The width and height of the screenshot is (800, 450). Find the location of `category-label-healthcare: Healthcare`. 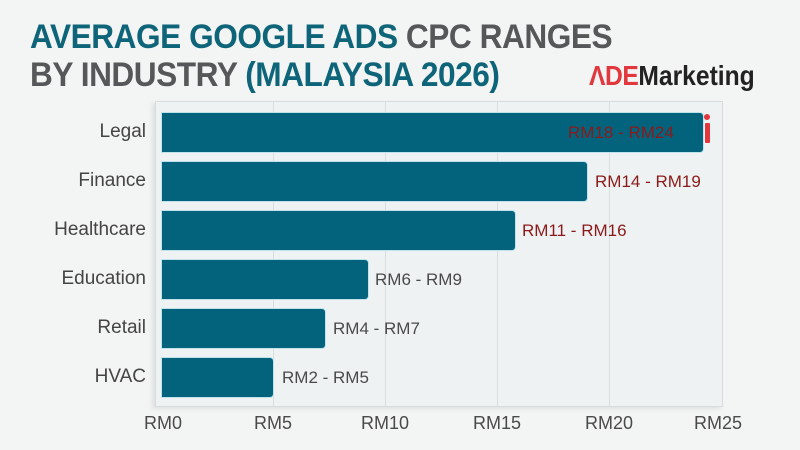

category-label-healthcare: Healthcare is located at coordinates (100, 229).